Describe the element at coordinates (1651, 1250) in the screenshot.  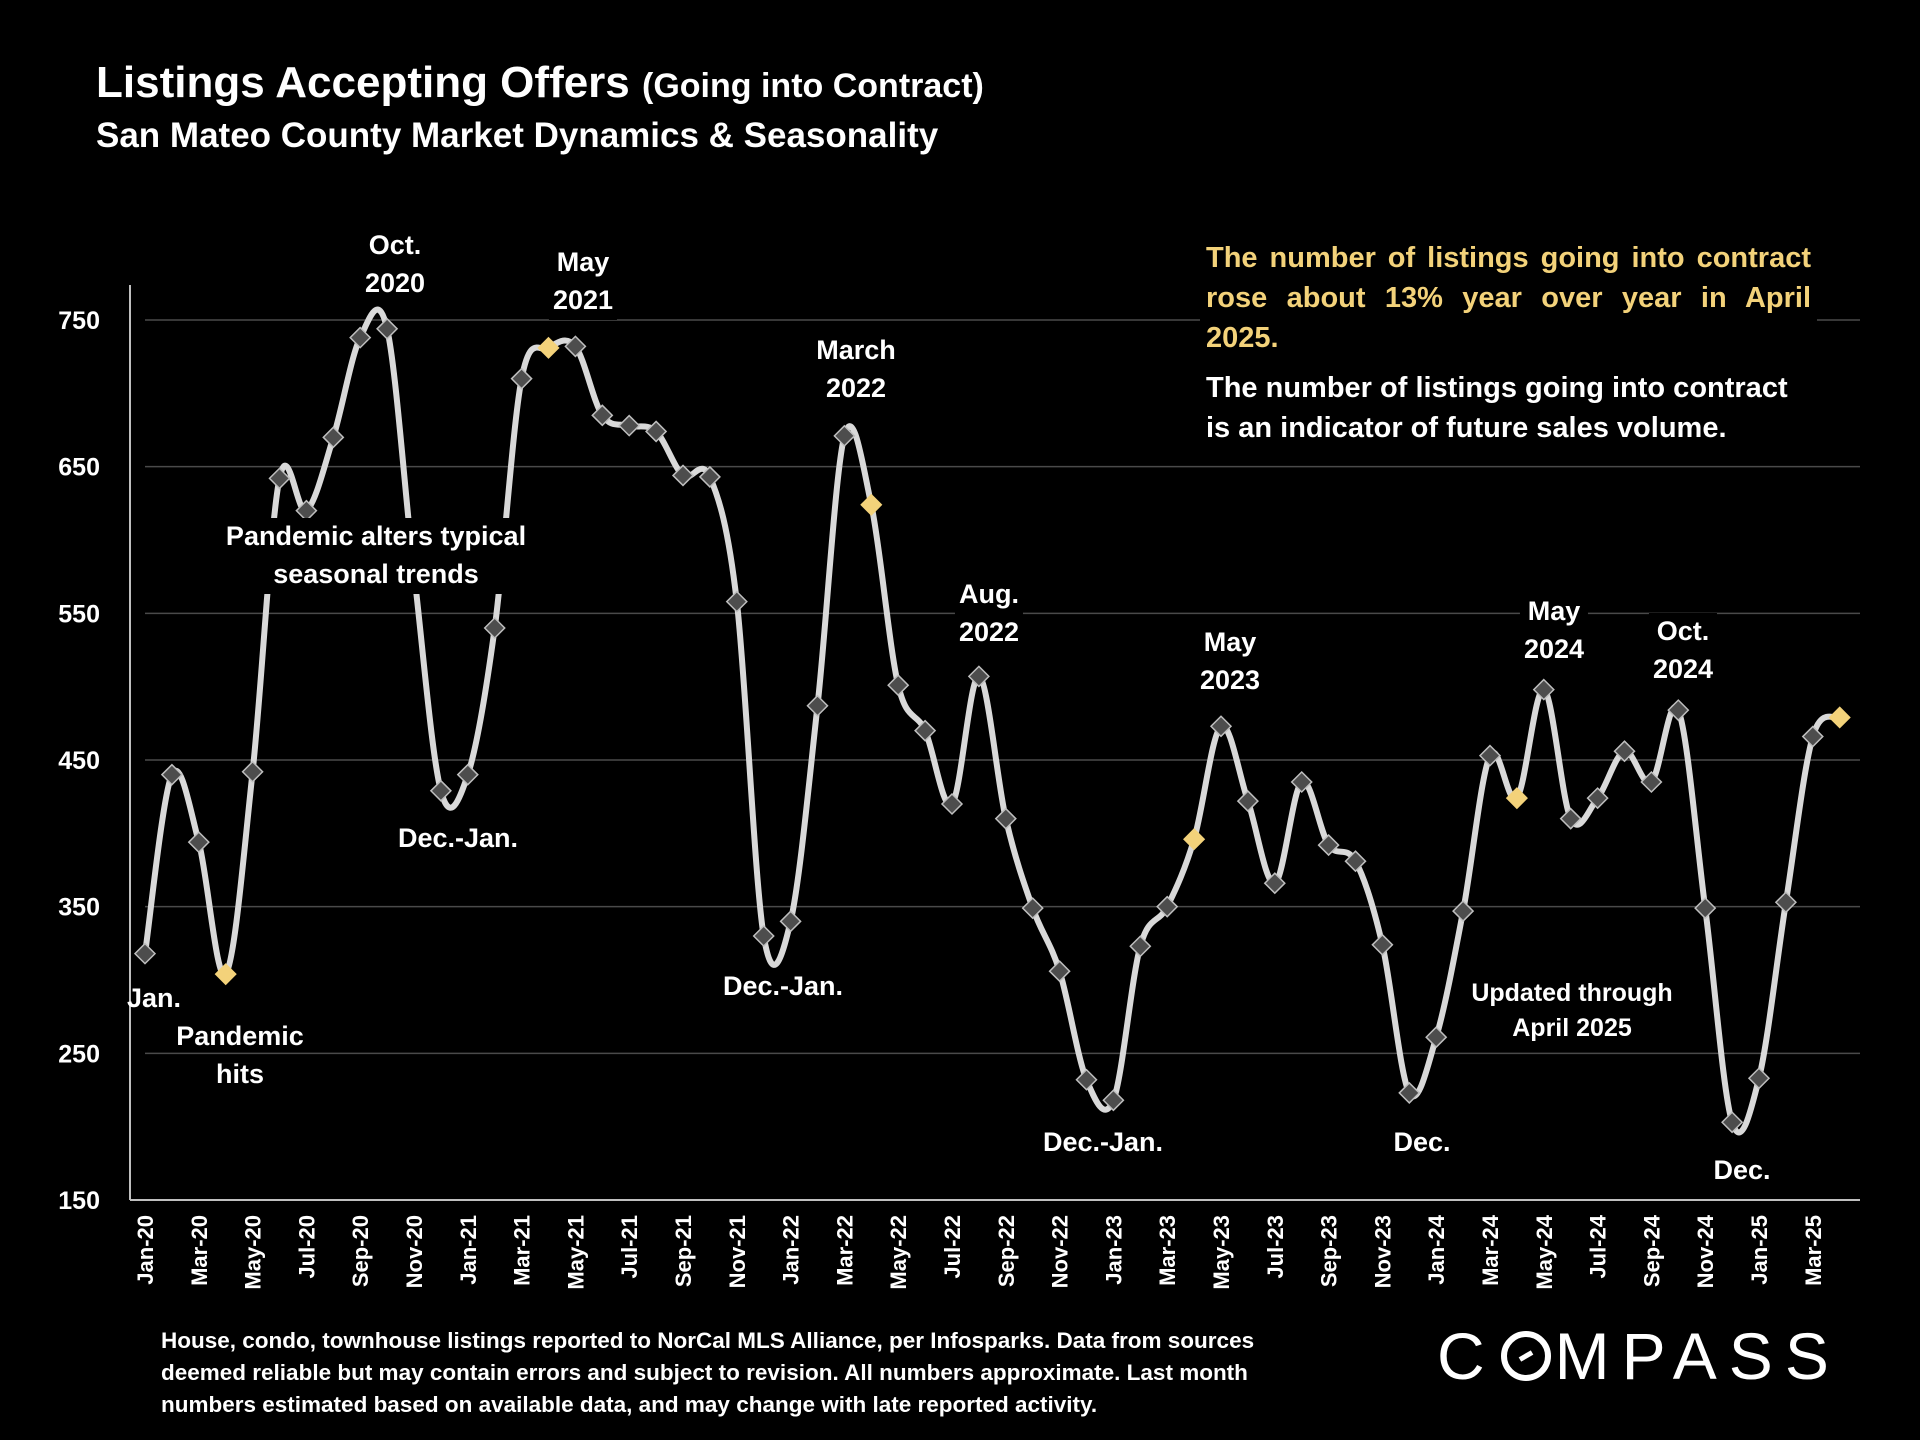
I see `x-tick-label: Sep-24` at that location.